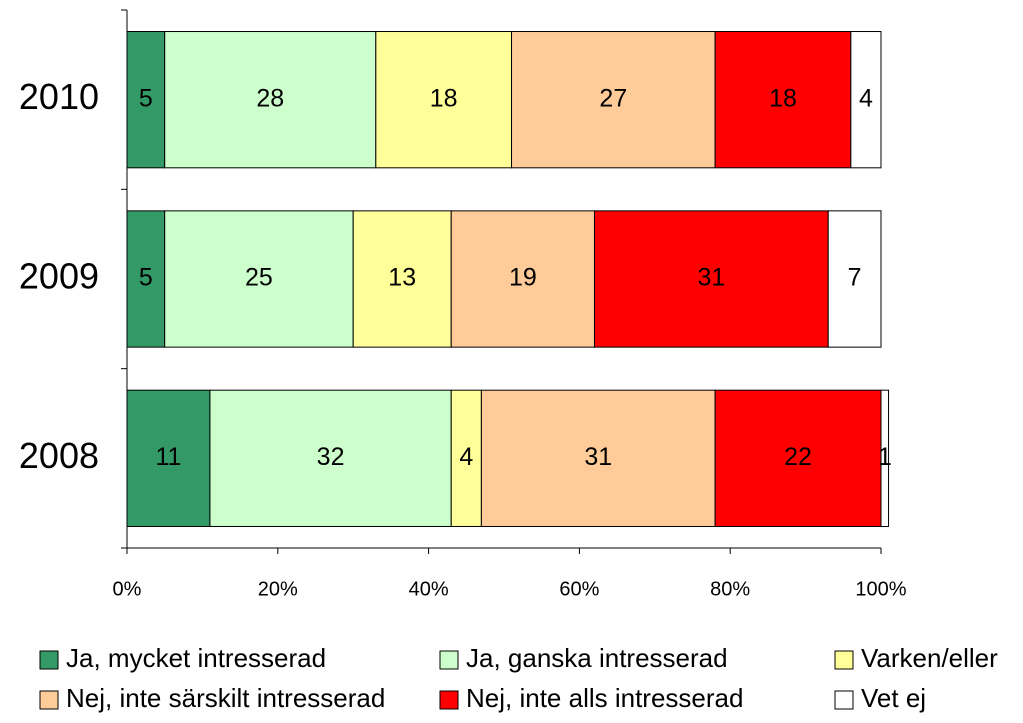 The height and width of the screenshot is (723, 1023). I want to click on value-label: 7, so click(855, 278).